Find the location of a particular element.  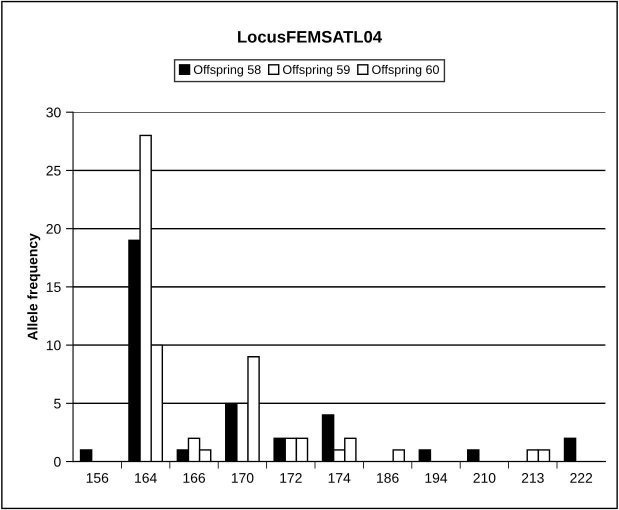

x-tick-label: 213 is located at coordinates (533, 478).